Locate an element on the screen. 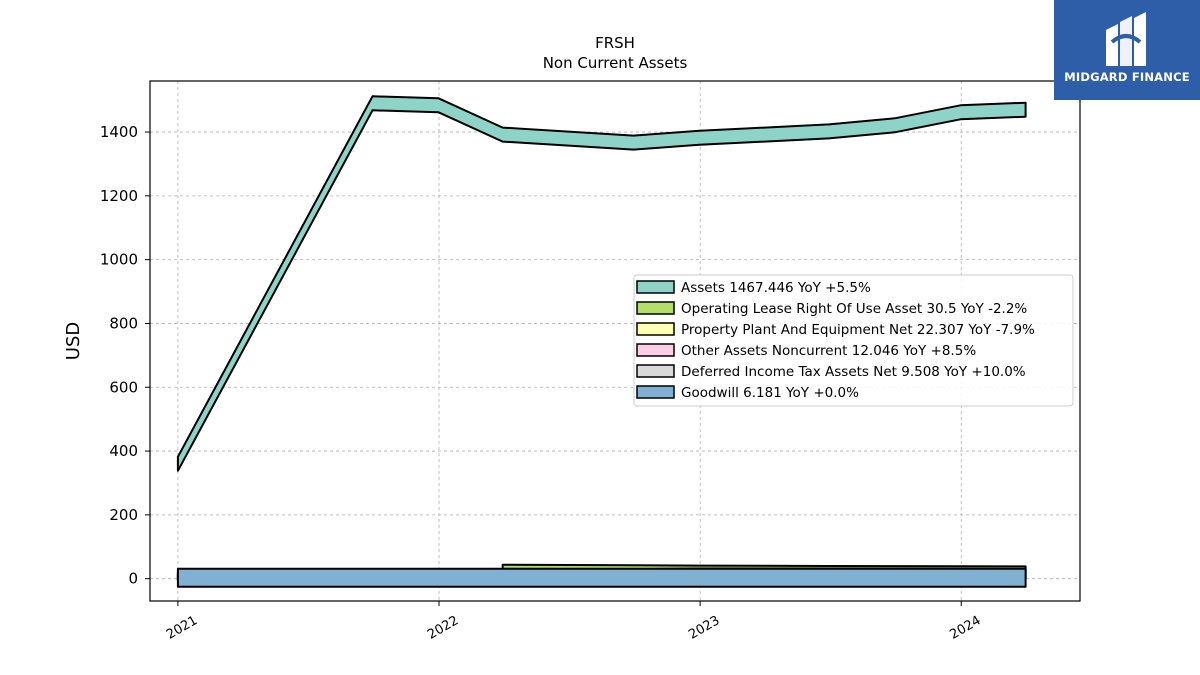 Image resolution: width=1200 pixels, height=675 pixels. y-axis-label: USD is located at coordinates (73, 341).